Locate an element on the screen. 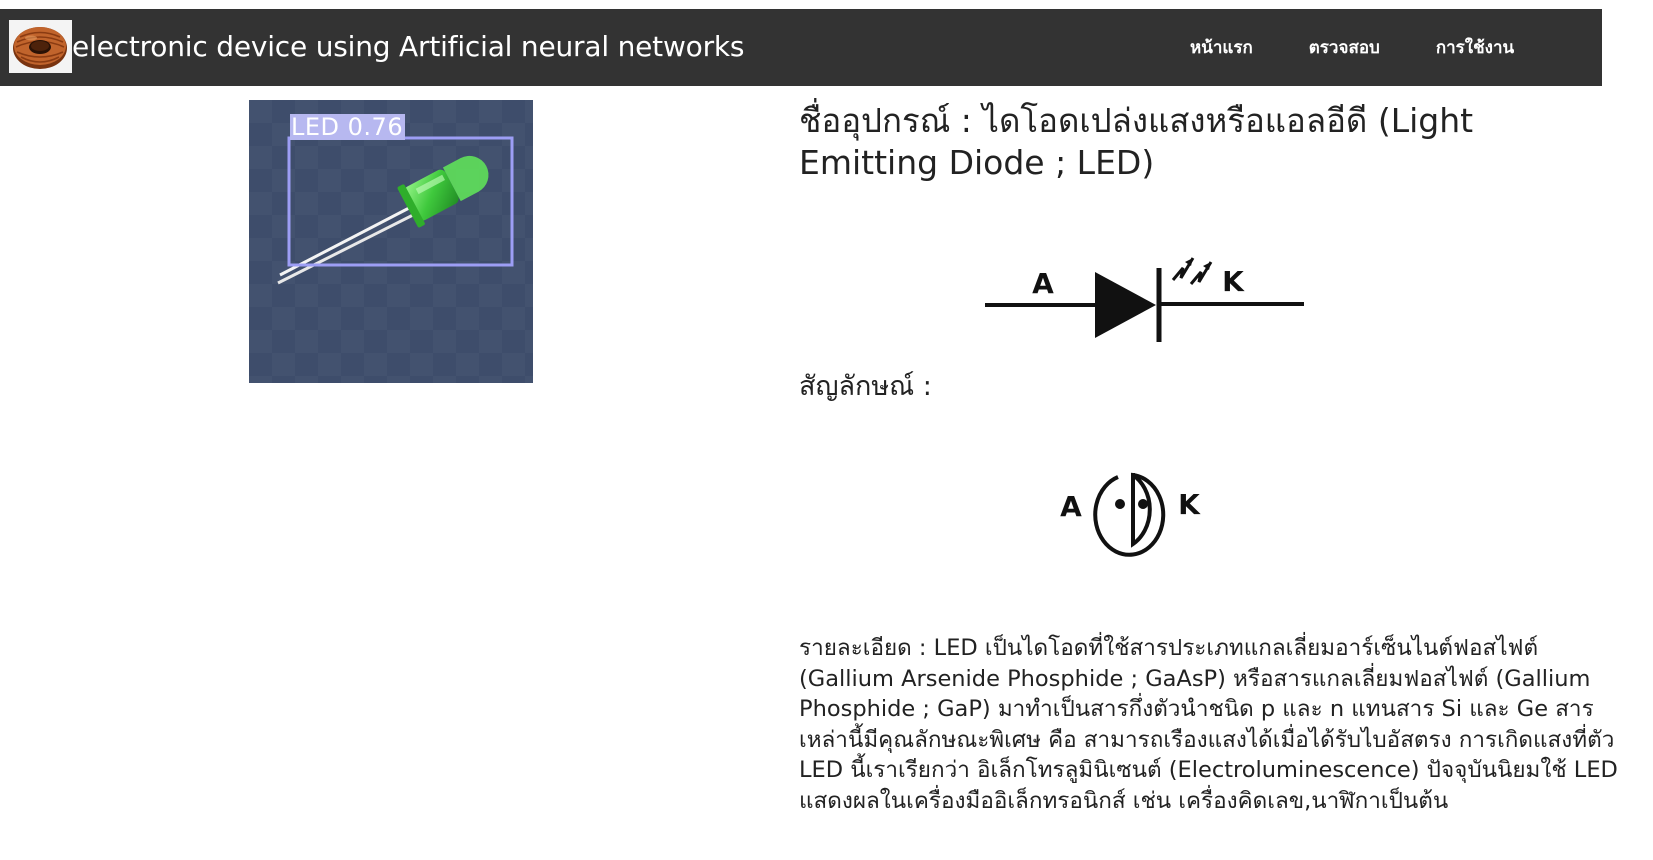 The image size is (1653, 860). nav-link-home: หน้าแรก is located at coordinates (1221, 48).